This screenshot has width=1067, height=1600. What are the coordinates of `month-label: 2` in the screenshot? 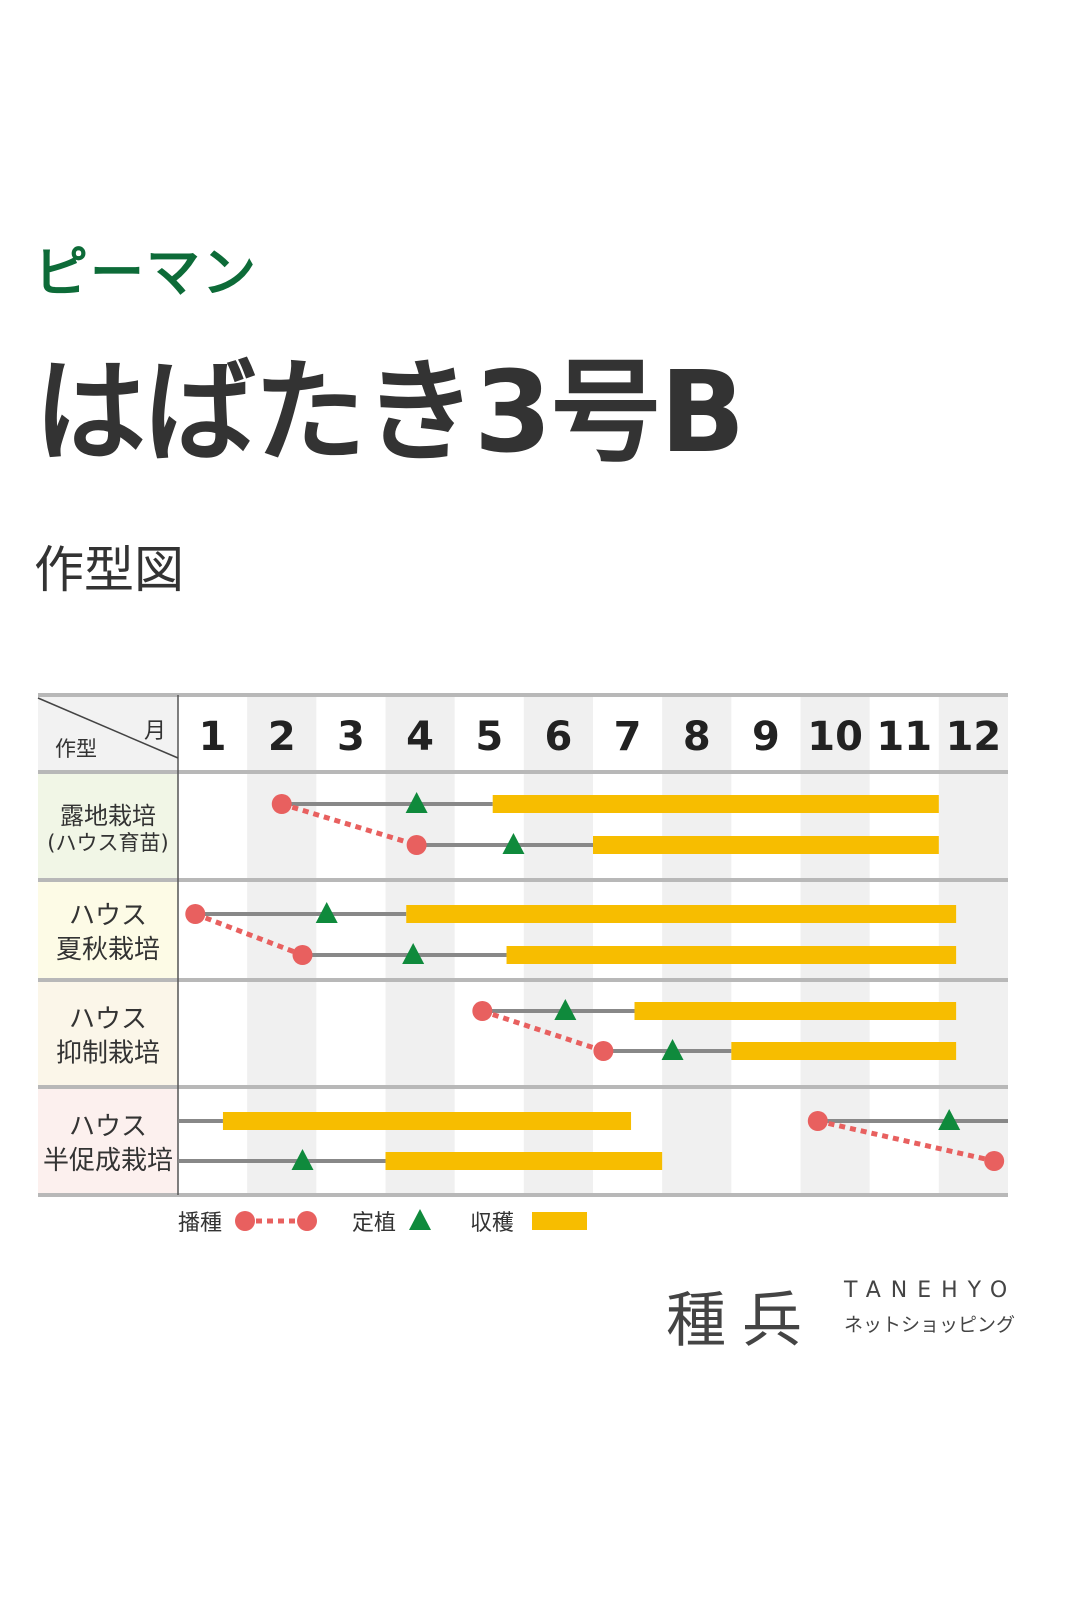 It's located at (282, 737).